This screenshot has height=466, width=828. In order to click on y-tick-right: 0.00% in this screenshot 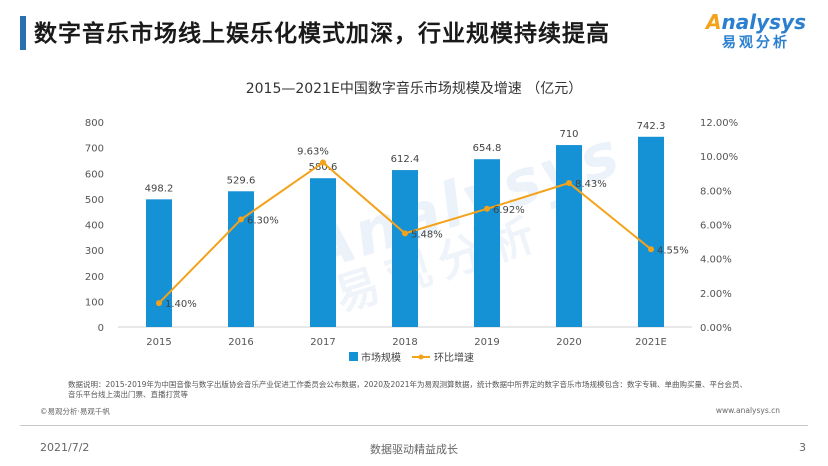, I will do `click(716, 328)`.